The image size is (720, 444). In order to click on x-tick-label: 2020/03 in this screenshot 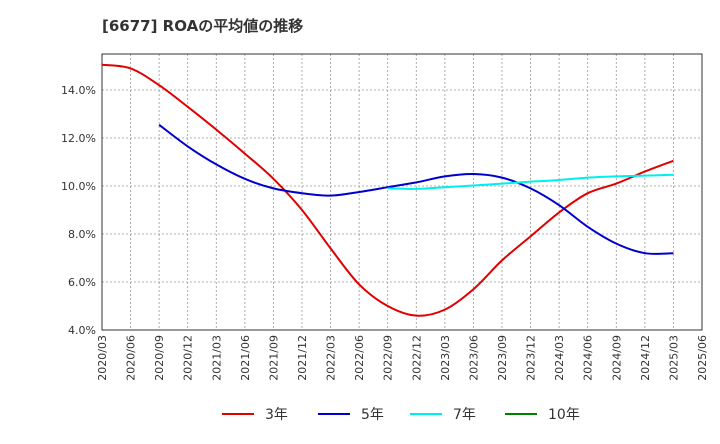, I will do `click(102, 358)`.